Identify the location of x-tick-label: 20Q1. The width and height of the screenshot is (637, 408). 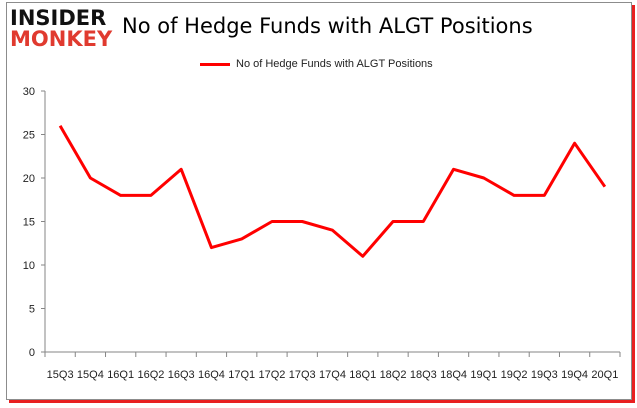
(604, 375).